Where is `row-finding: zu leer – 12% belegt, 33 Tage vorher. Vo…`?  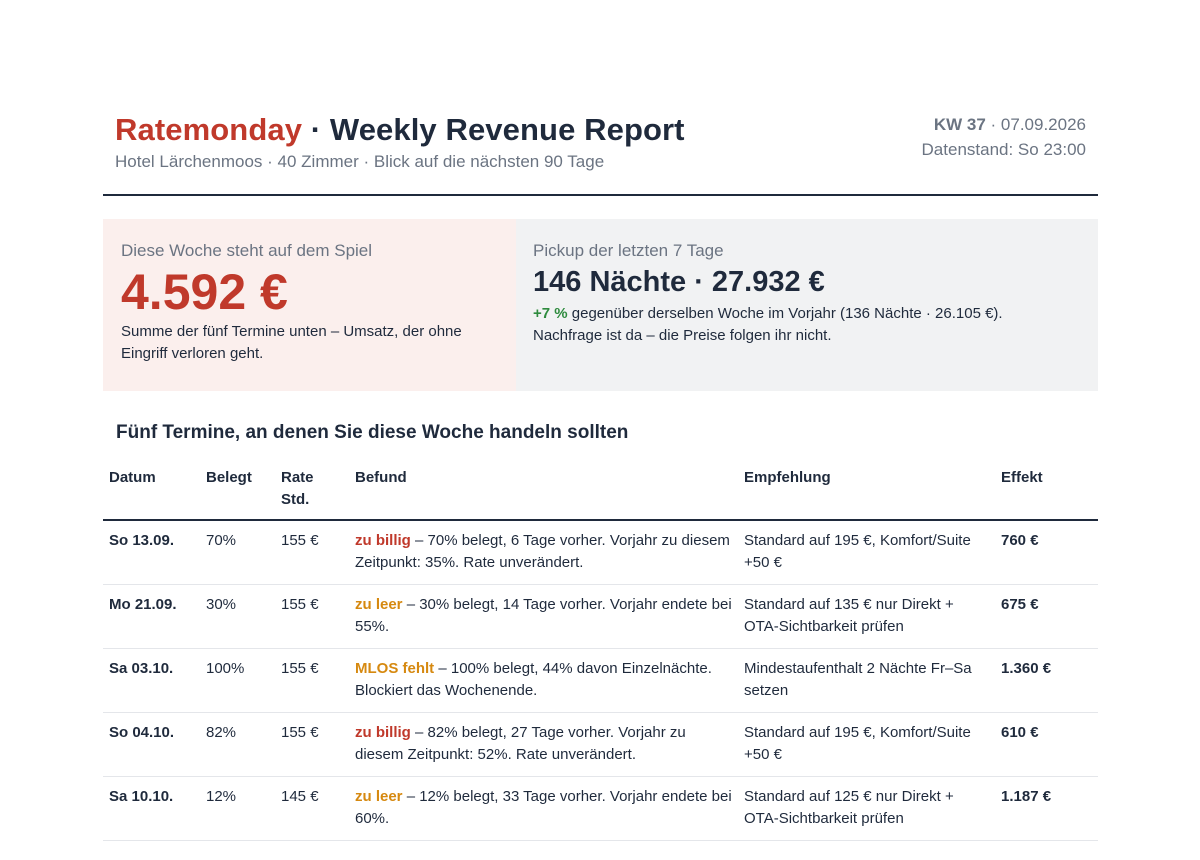
row-finding: zu leer – 12% belegt, 33 Tage vorher. Vo… is located at coordinates (543, 809).